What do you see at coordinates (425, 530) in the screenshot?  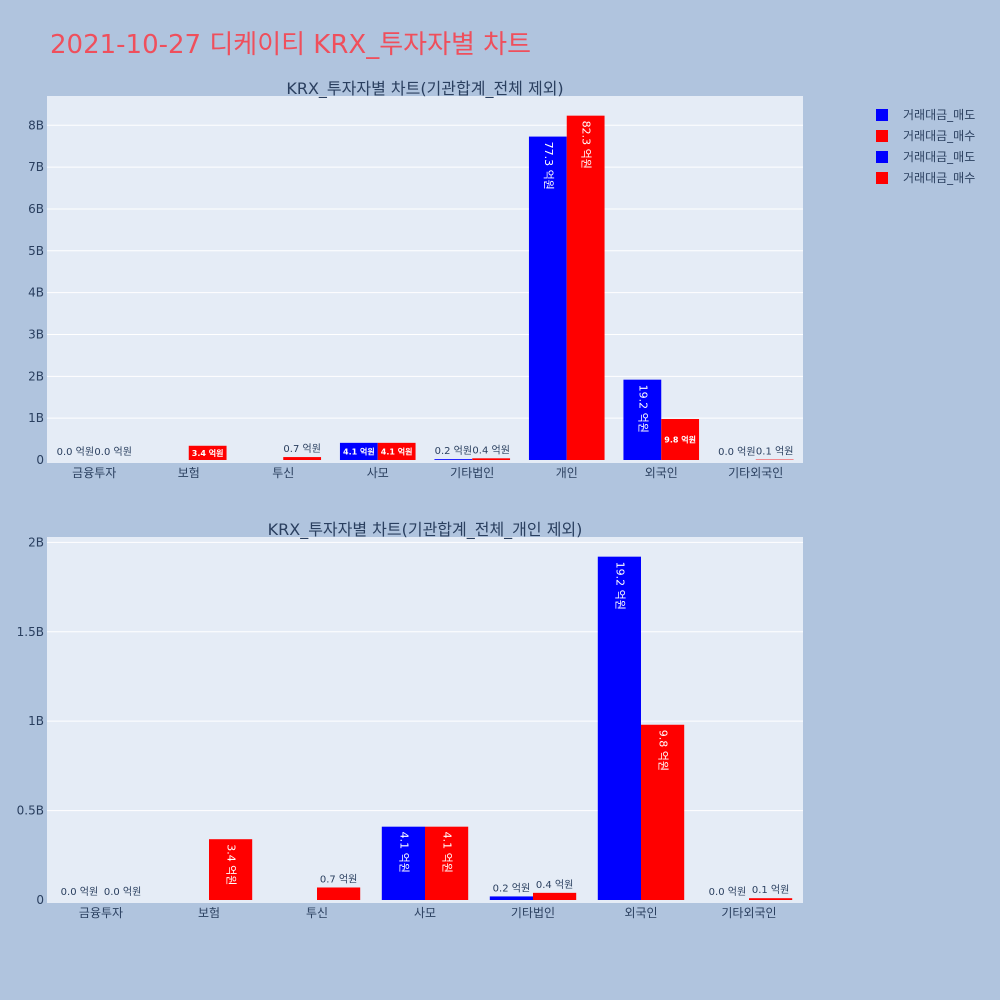 I see `chart-title: KRX_투자자별 차트(기관합계_전체_개인 제외)` at bounding box center [425, 530].